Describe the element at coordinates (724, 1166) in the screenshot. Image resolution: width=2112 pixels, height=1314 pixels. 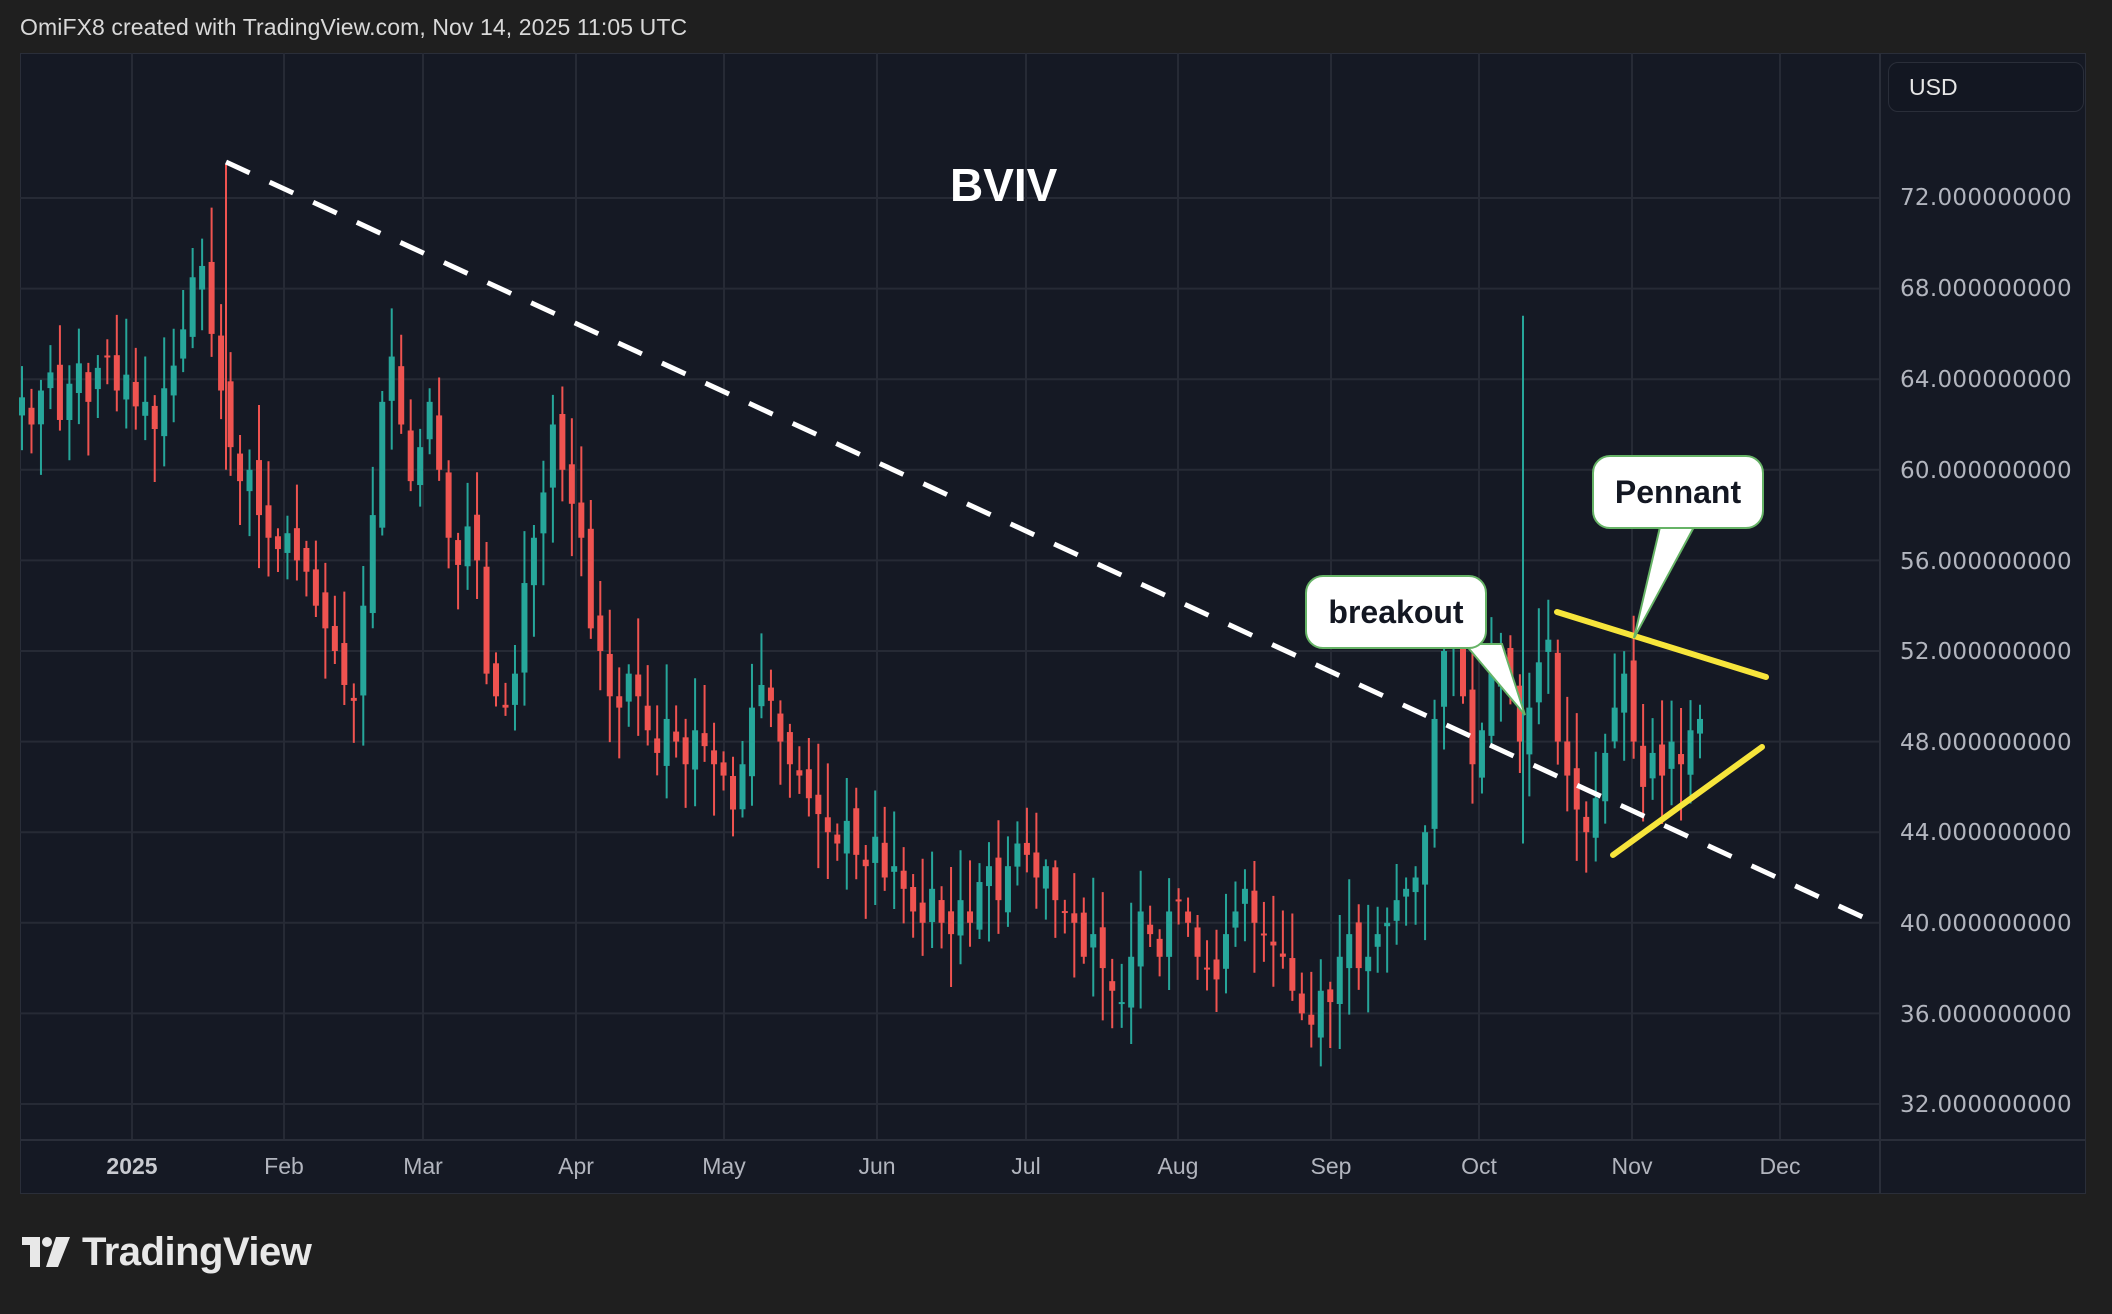
I see `time-tick: May` at that location.